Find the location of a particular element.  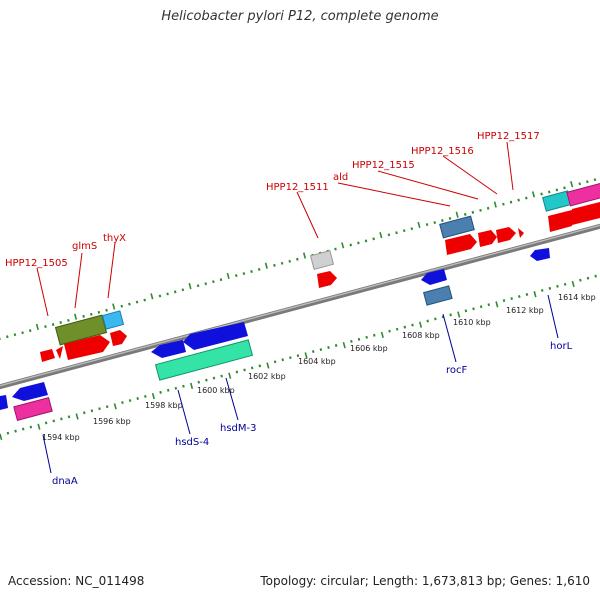

scale-label: 1596 kbp is located at coordinates (112, 421).